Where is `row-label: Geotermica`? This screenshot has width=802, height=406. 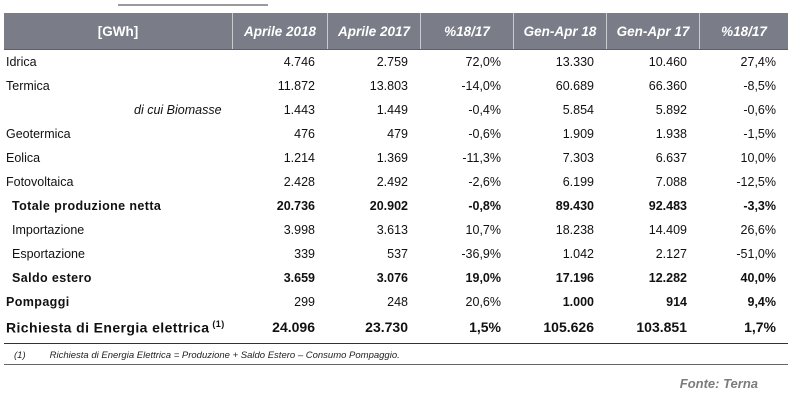
row-label: Geotermica is located at coordinates (38, 134).